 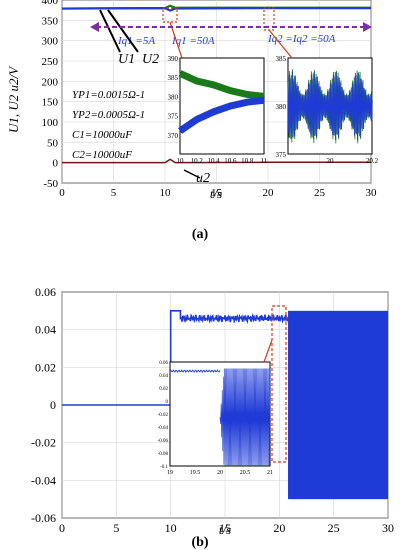 I want to click on panel-b-y-tick-label: 0.04, so click(x=45, y=330).